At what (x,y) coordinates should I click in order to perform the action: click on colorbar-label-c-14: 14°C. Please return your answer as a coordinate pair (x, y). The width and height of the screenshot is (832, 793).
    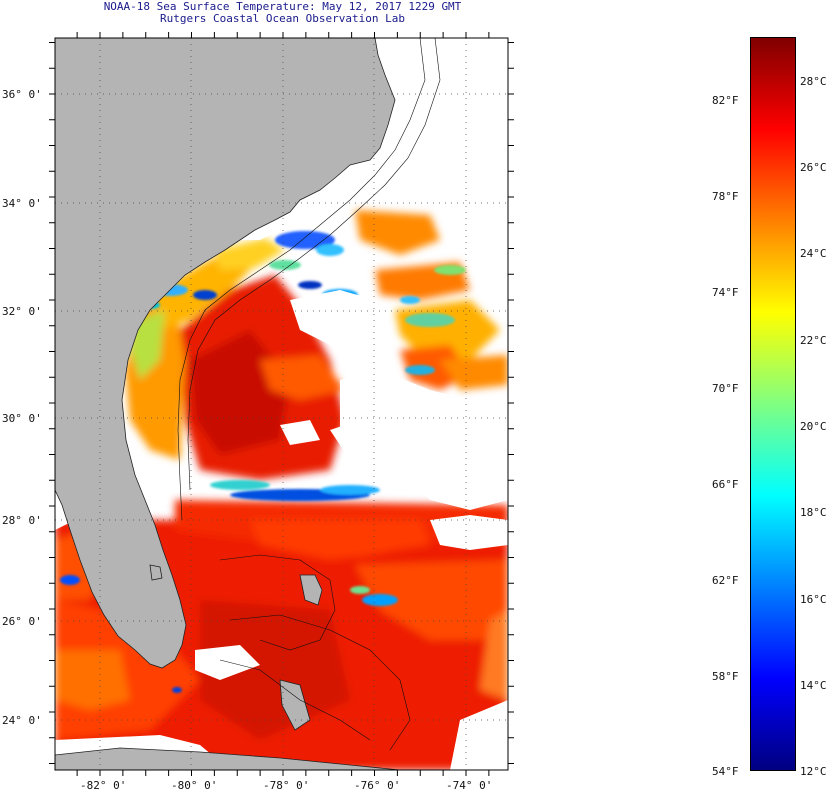
    Looking at the image, I should click on (813, 685).